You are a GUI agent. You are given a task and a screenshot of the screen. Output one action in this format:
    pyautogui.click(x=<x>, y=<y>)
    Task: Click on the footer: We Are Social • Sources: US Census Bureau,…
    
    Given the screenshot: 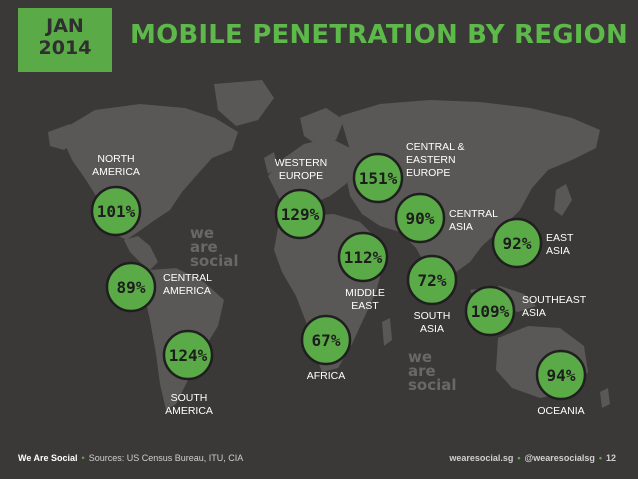 What is the action you would take?
    pyautogui.click(x=319, y=459)
    